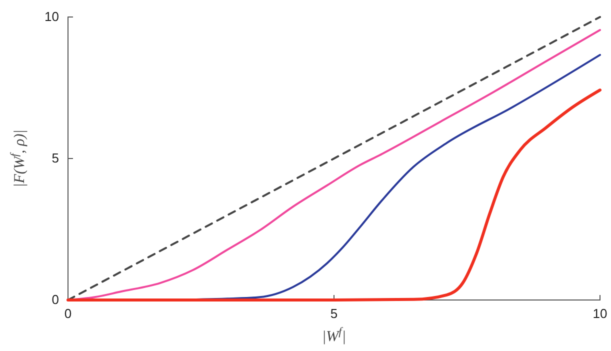 Image resolution: width=611 pixels, height=351 pixels. What do you see at coordinates (68, 314) in the screenshot?
I see `x-tick-label: 0` at bounding box center [68, 314].